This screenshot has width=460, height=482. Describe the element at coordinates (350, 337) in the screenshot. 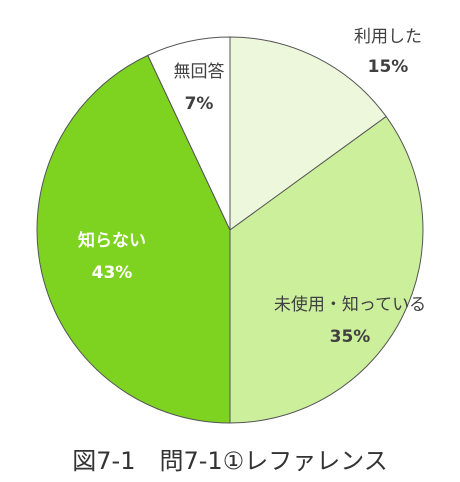

I see `slice-value-unused-known: 35%` at that location.